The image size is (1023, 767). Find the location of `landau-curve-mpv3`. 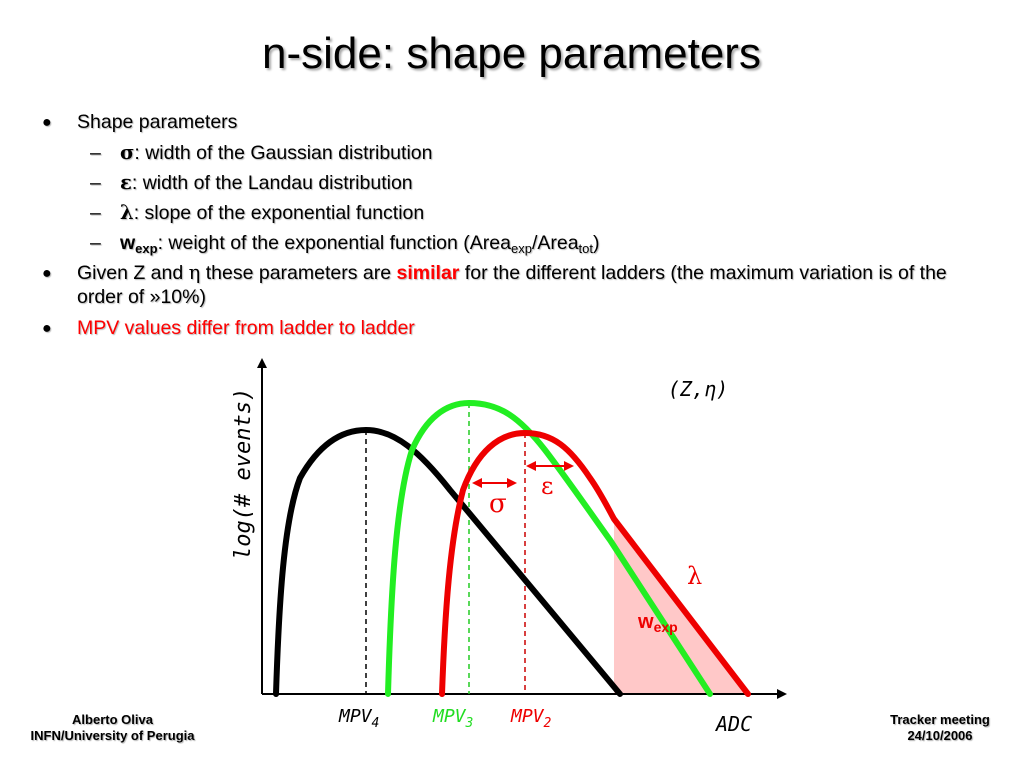

landau-curve-mpv3 is located at coordinates (549, 548).